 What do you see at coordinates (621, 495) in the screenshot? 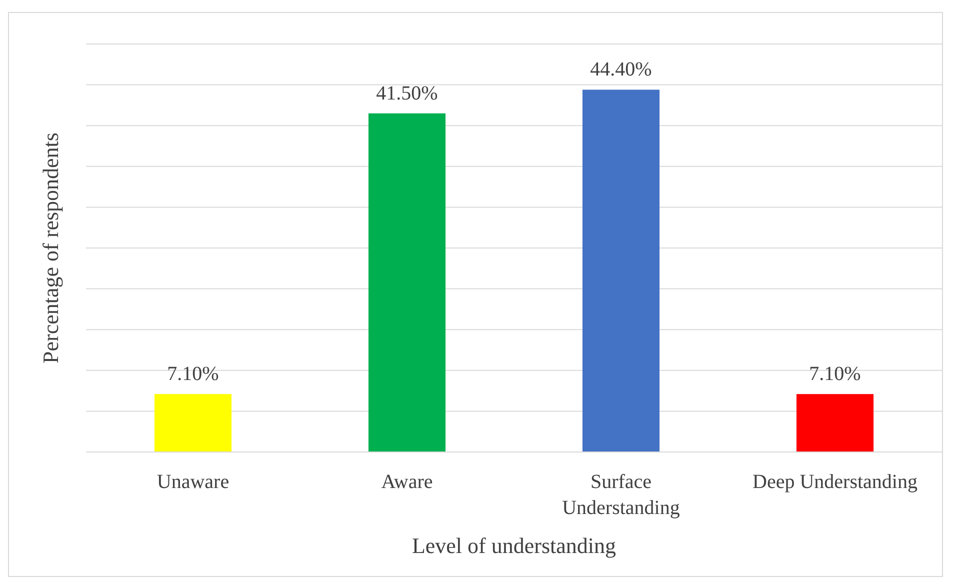
I see `x-tick-label: Surface Understanding` at bounding box center [621, 495].